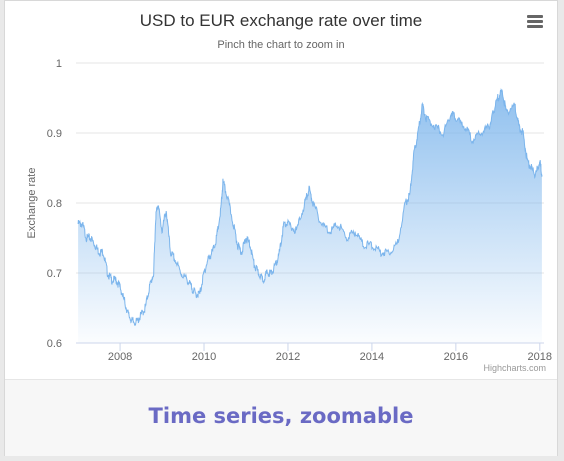 This screenshot has width=564, height=461. I want to click on y-axis-title: Exchange rate, so click(32, 203).